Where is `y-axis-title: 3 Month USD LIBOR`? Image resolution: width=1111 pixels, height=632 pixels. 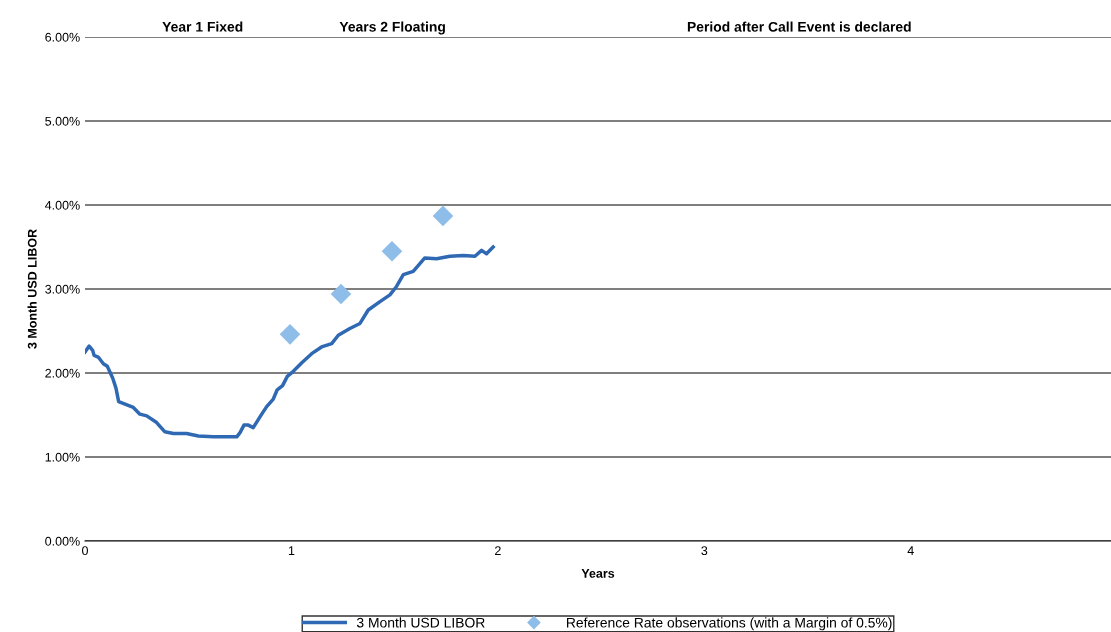 y-axis-title: 3 Month USD LIBOR is located at coordinates (32, 289).